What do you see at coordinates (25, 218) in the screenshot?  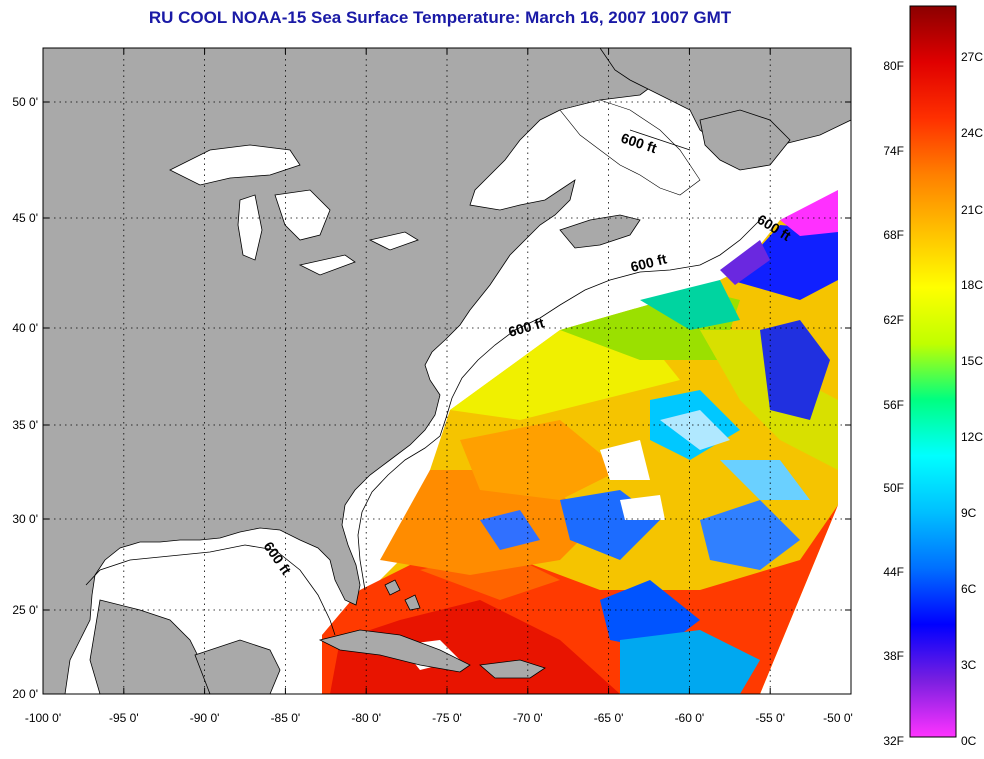 I see `lat-tick-label: 45 0'` at bounding box center [25, 218].